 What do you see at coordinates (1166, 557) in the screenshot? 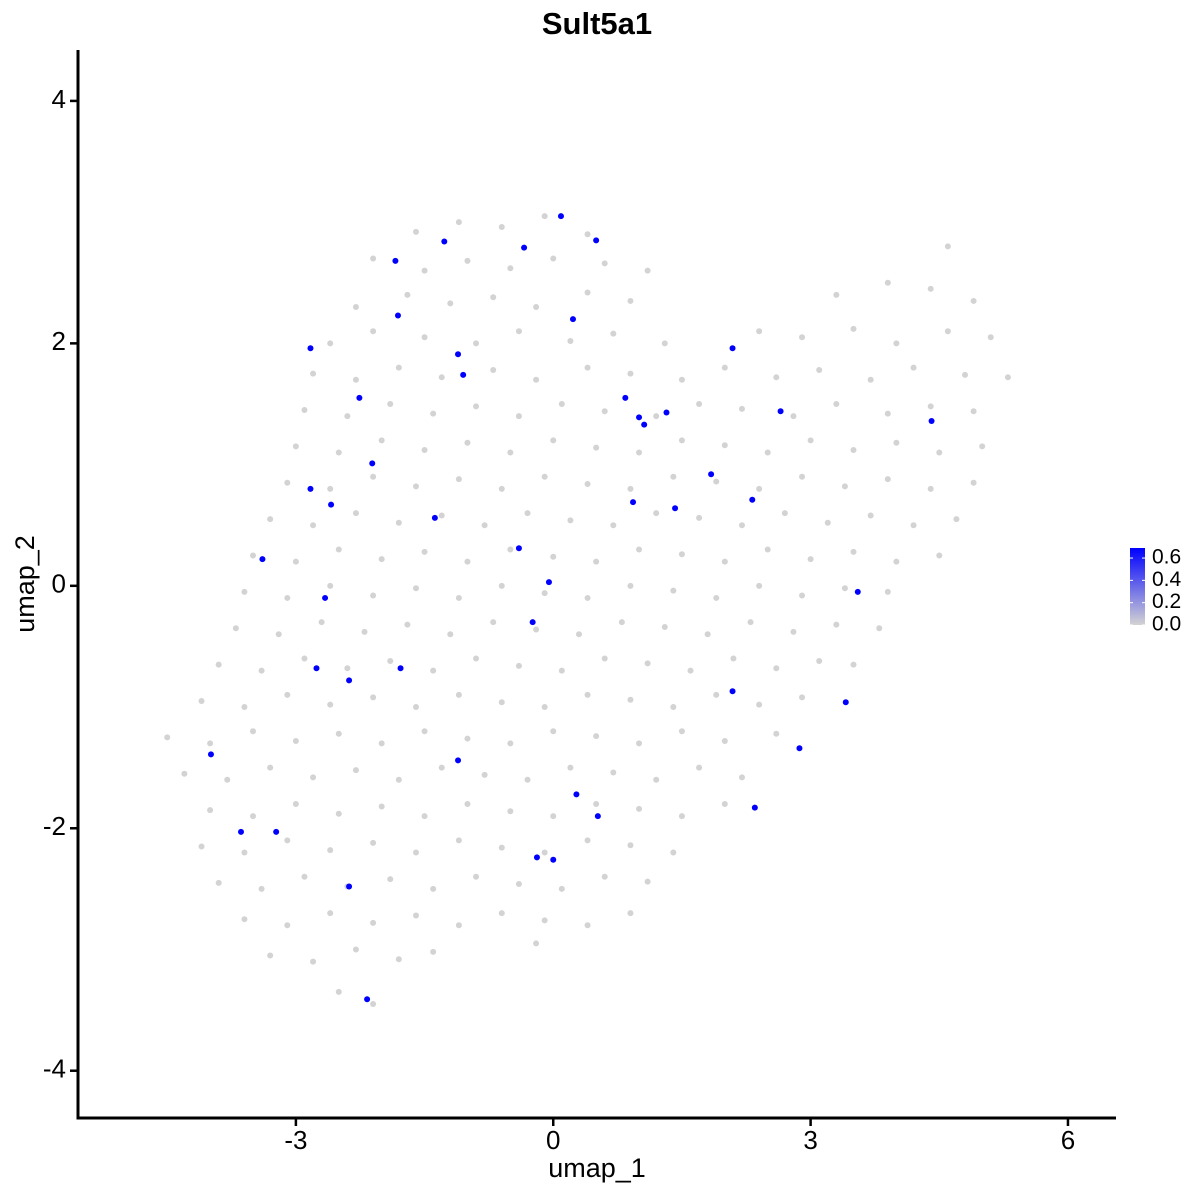
I see `colorbar-label: 0.6` at bounding box center [1166, 557].